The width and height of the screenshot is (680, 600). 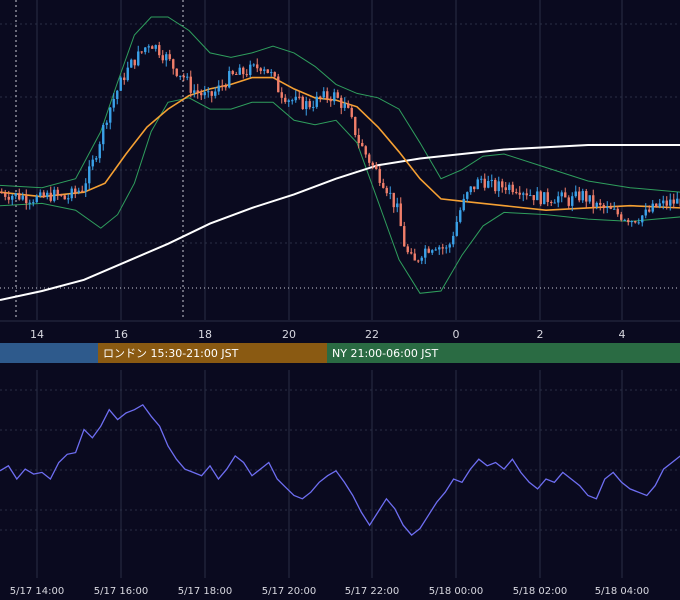 I want to click on price-axis-tick-label: 0, so click(x=456, y=334).